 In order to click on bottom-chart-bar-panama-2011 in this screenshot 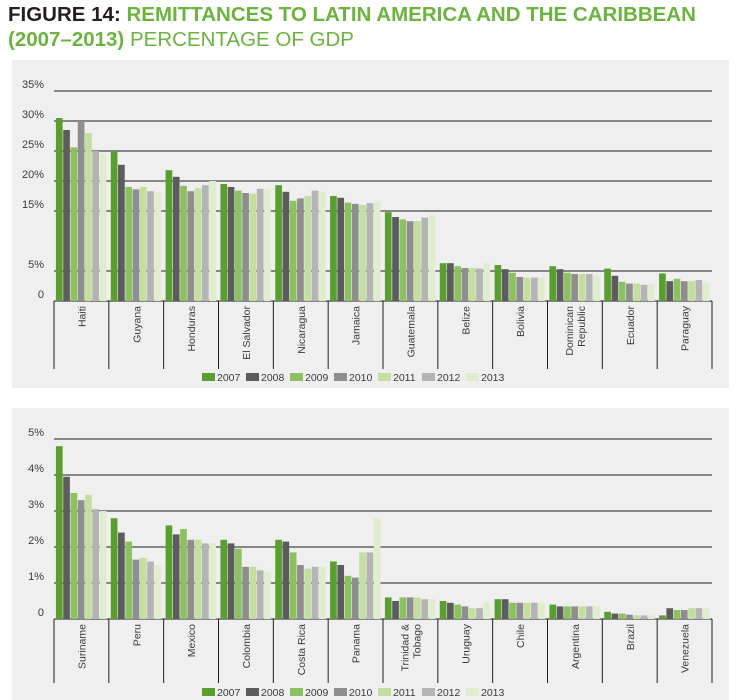, I will do `click(362, 585)`.